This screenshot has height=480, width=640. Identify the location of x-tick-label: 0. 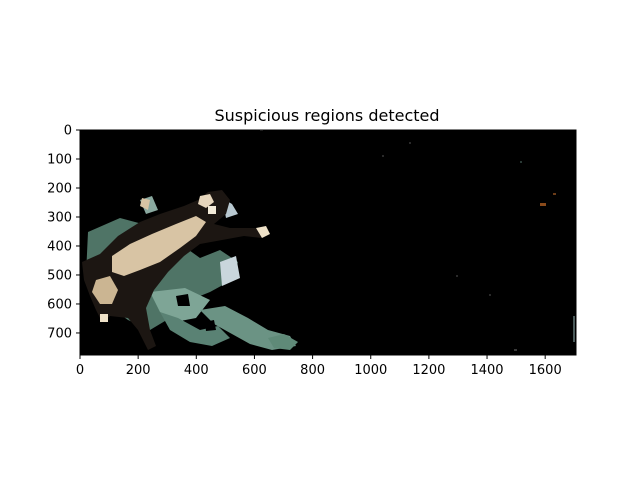
(80, 370).